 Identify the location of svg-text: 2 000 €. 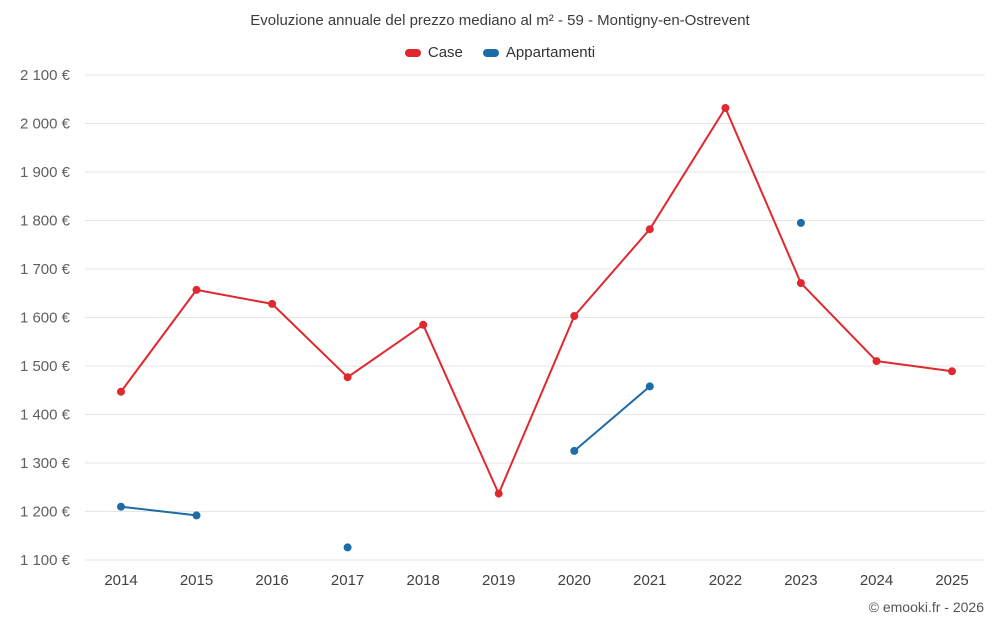
(45, 124).